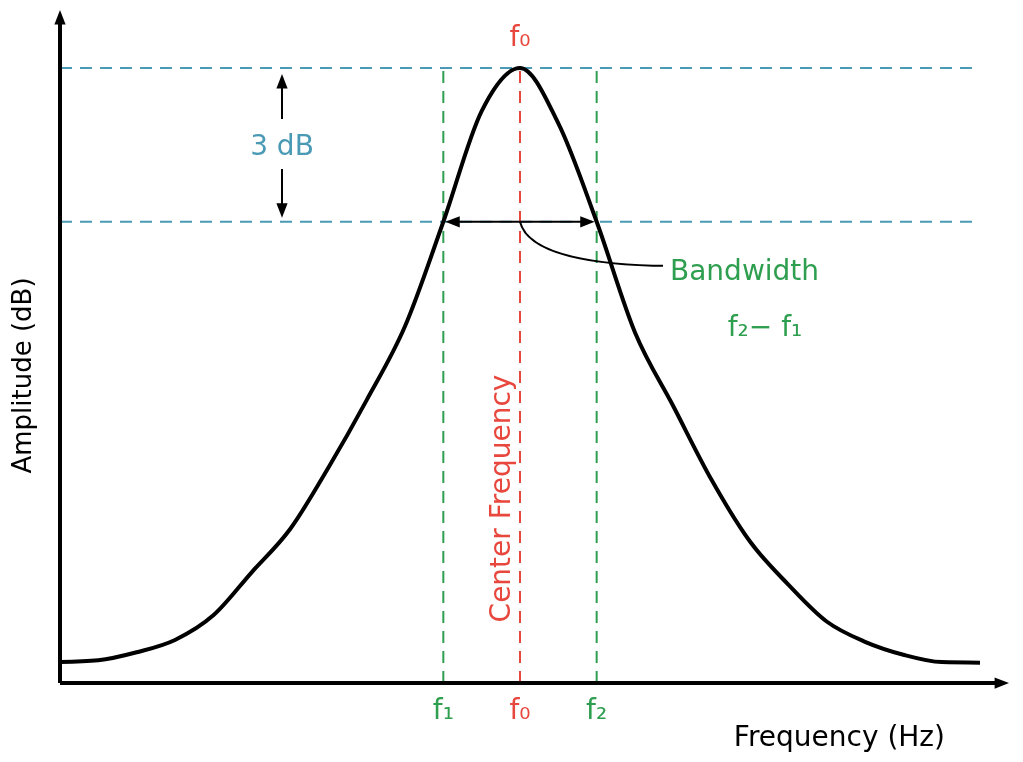 This screenshot has height=762, width=1023. What do you see at coordinates (839, 736) in the screenshot?
I see `x-axis-title: Frequency (Hz)` at bounding box center [839, 736].